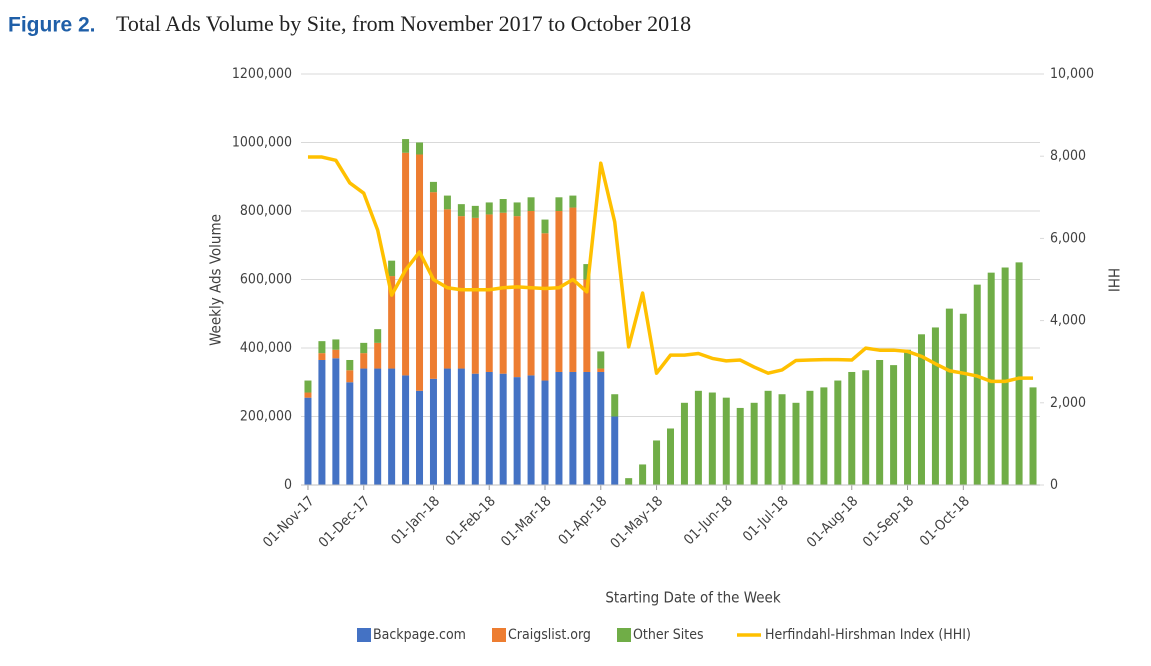 This screenshot has height=666, width=1151. I want to click on x-tick-label: 01-Jun-18, so click(708, 520).